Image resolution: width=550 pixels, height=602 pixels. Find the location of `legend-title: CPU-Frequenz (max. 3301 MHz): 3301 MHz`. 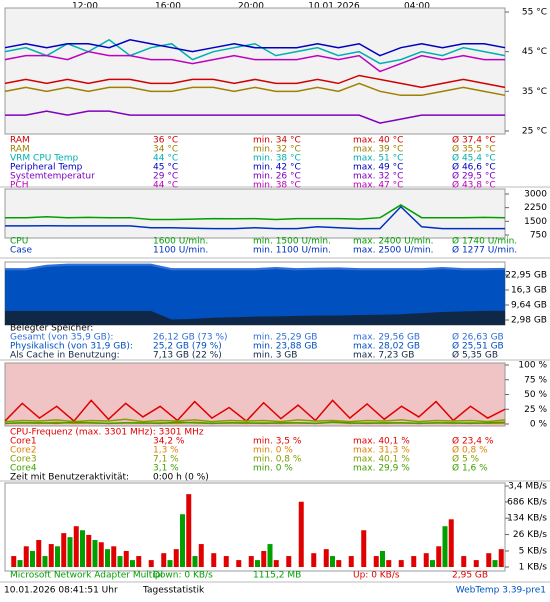

legend-title: CPU-Frequenz (max. 3301 MHz): 3301 MHz is located at coordinates (107, 433).